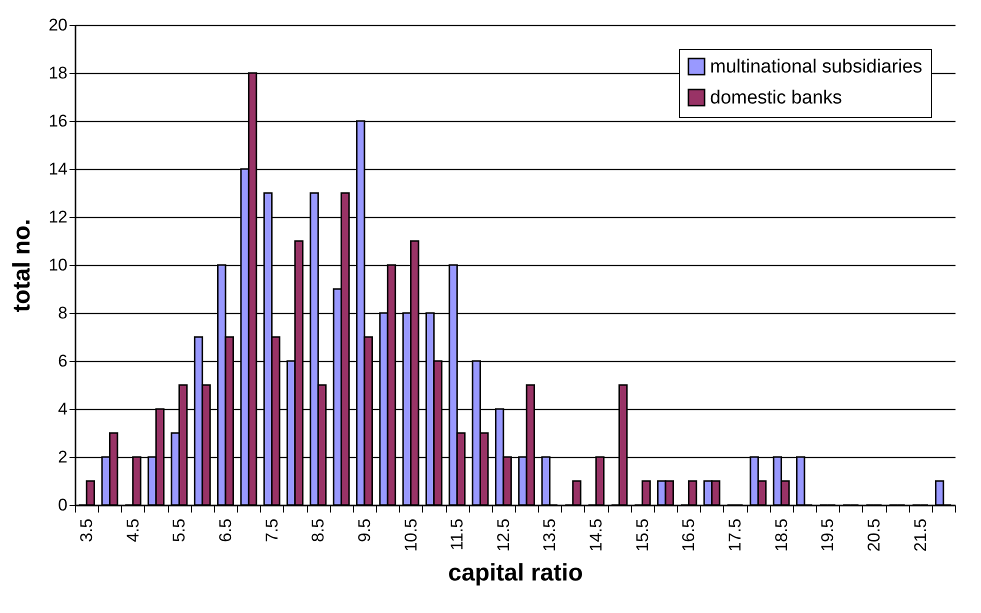  Describe the element at coordinates (816, 67) in the screenshot. I see `legend-label: multinational subsidiaries` at that location.